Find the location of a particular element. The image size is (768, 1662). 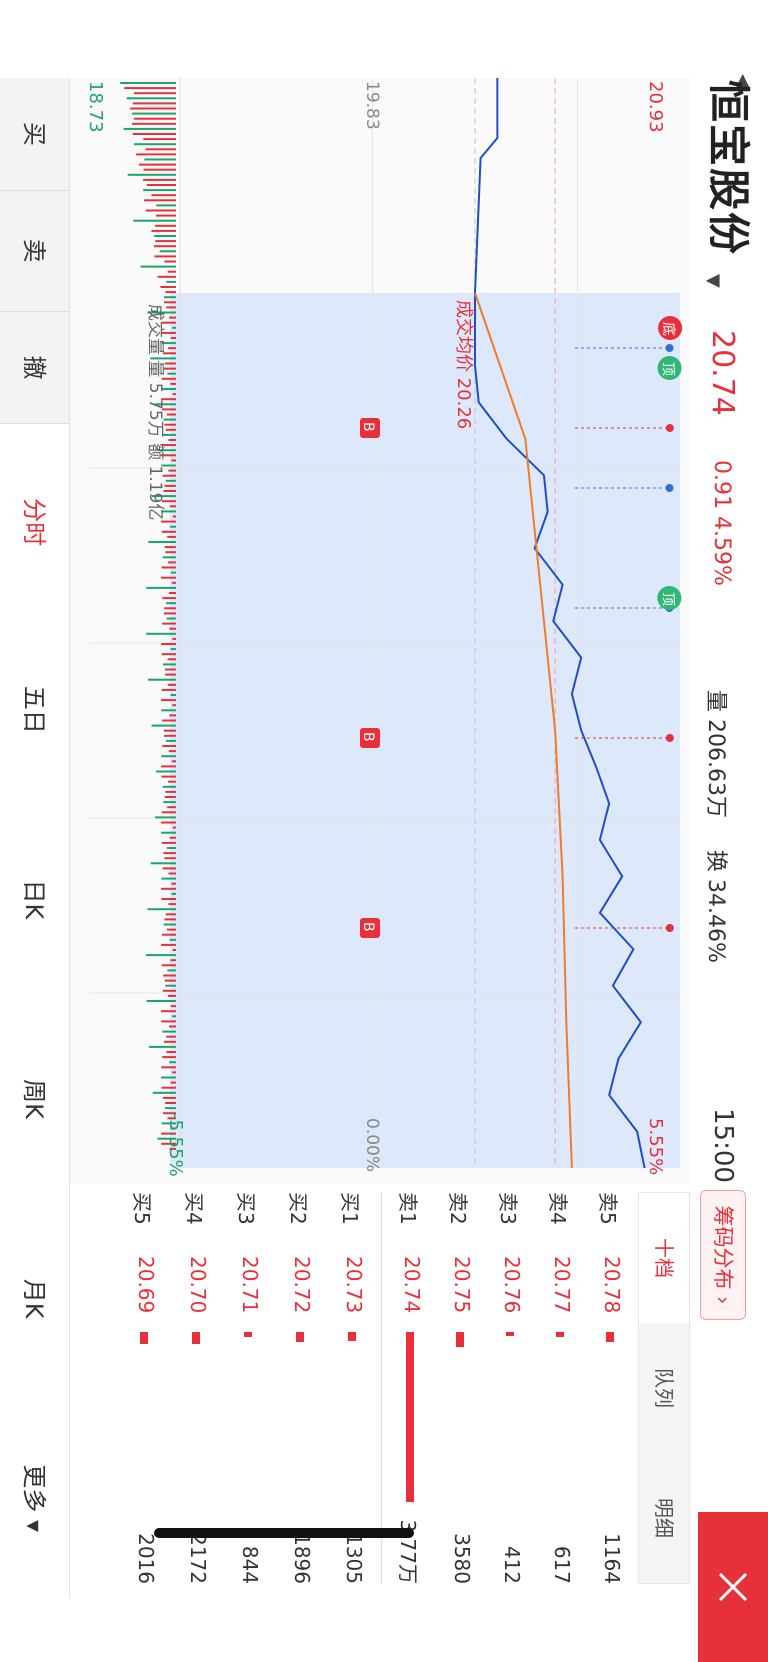

depth-level-label: 买3 is located at coordinates (246, 1208).